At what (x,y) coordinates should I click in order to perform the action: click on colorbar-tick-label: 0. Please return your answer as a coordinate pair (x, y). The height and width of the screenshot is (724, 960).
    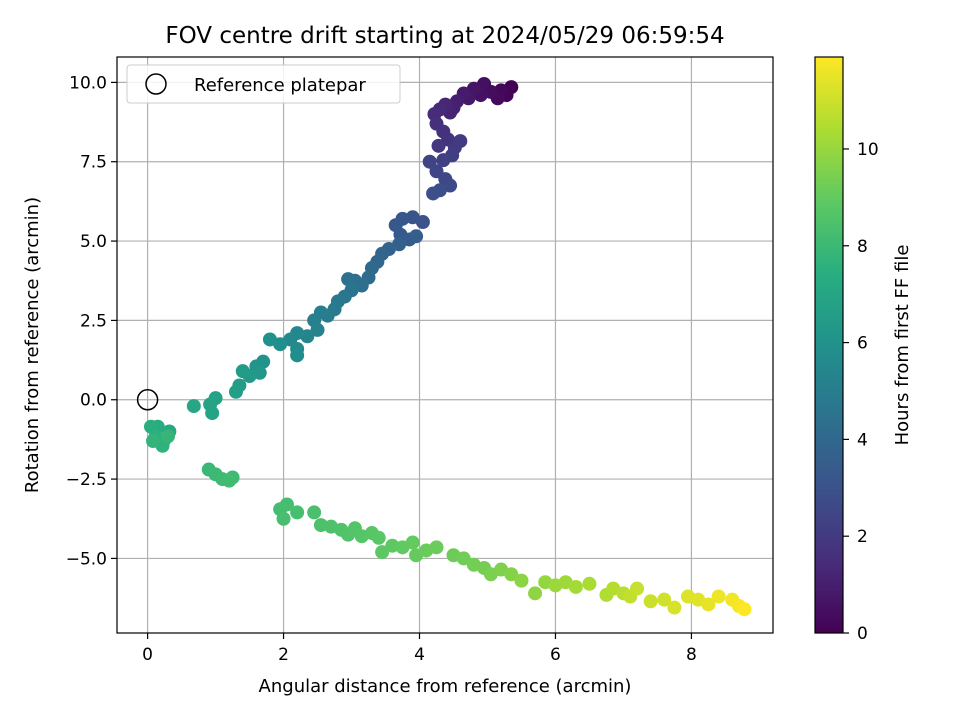
    Looking at the image, I should click on (862, 634).